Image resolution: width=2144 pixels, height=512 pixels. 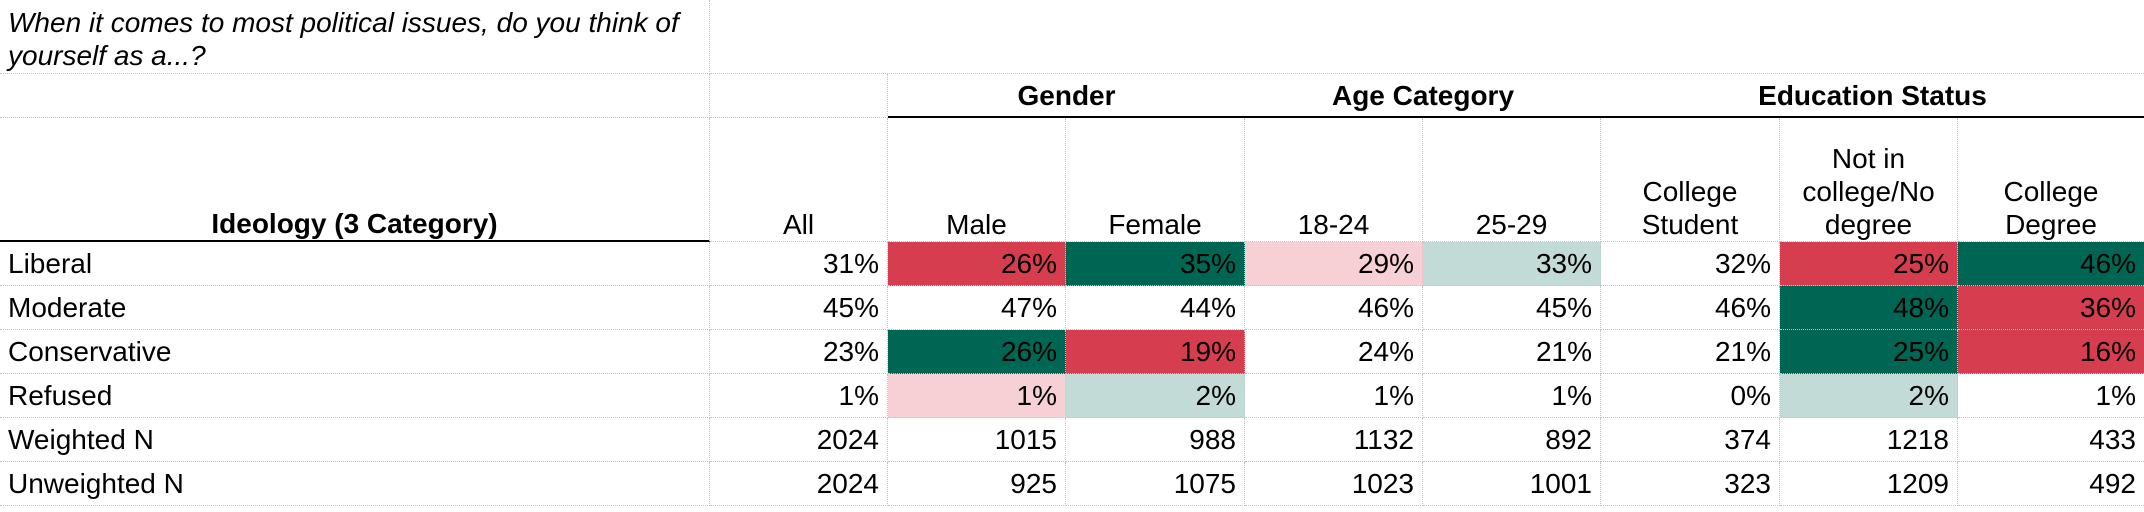 What do you see at coordinates (1512, 484) in the screenshot?
I see `data-cell-unweighted-n-25-29: 1001` at bounding box center [1512, 484].